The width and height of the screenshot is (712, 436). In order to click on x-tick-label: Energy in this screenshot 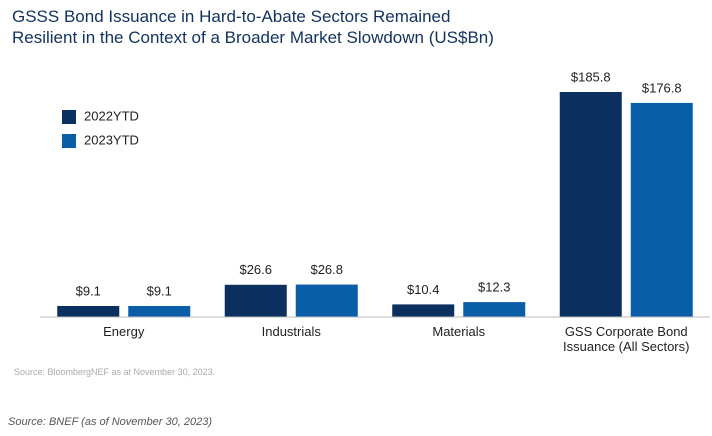, I will do `click(124, 331)`.